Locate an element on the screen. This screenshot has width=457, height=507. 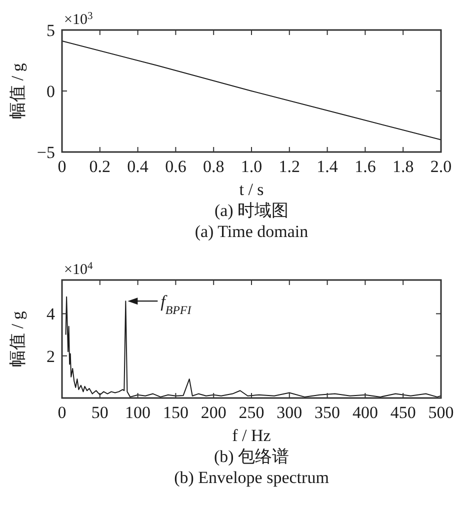
text: (b) Envelope spectrum is located at coordinates (251, 477).